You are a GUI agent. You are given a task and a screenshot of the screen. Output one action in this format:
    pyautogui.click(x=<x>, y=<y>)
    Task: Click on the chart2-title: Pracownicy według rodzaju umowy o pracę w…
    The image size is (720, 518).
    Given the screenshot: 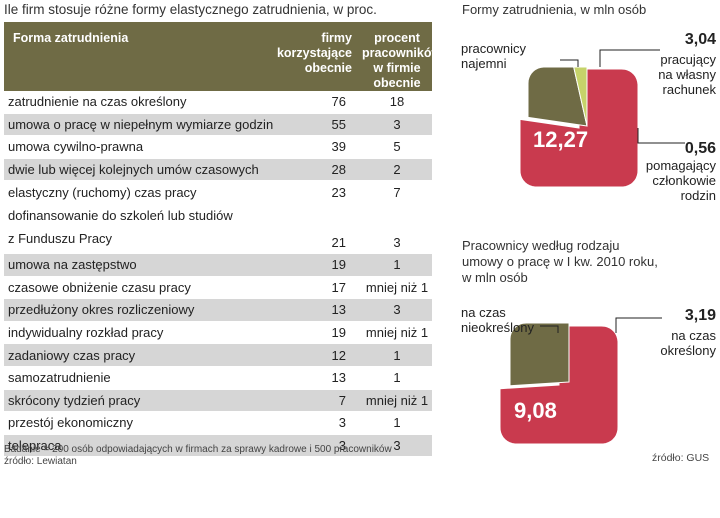 What is the action you would take?
    pyautogui.click(x=560, y=262)
    